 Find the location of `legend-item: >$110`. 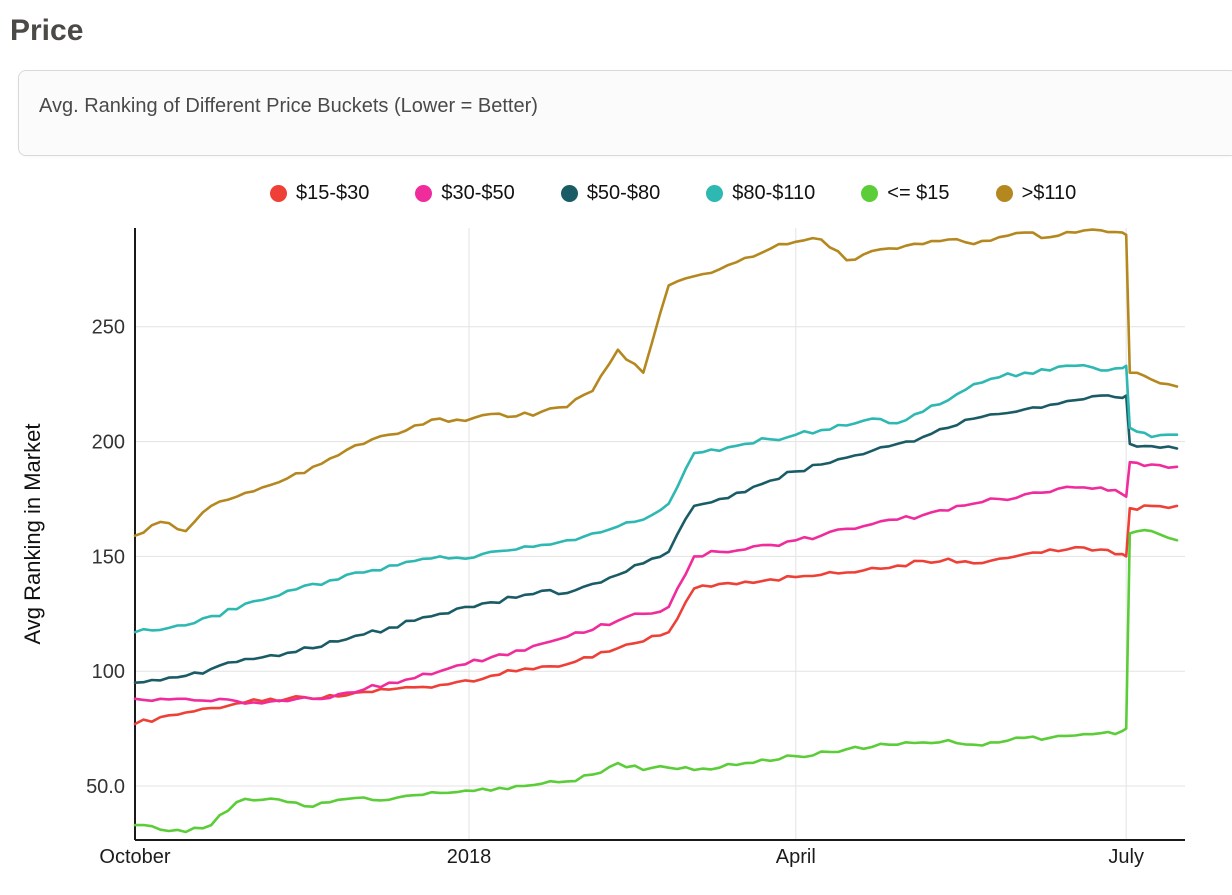

legend-item: >$110 is located at coordinates (1036, 193).